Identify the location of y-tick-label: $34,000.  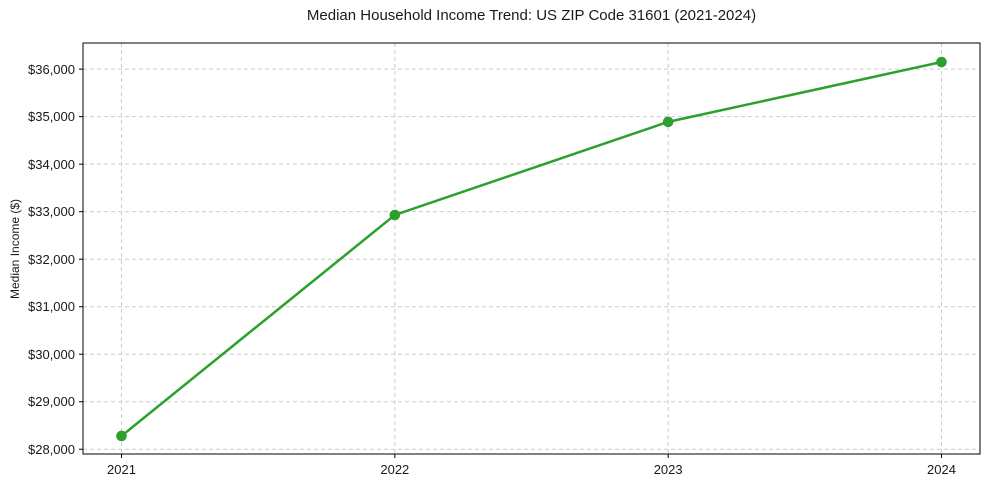
(51, 164).